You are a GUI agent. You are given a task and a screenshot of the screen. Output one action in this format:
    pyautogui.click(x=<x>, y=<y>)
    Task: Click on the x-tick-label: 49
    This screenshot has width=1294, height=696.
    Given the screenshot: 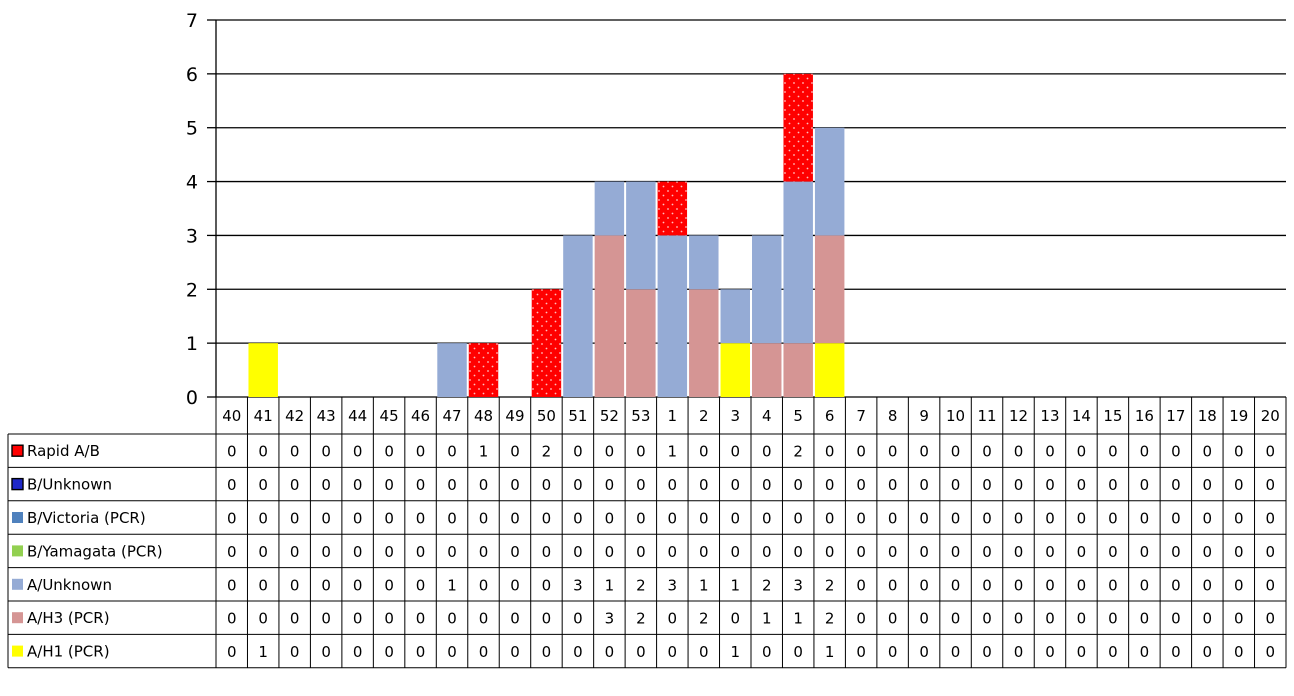 What is the action you would take?
    pyautogui.click(x=514, y=416)
    